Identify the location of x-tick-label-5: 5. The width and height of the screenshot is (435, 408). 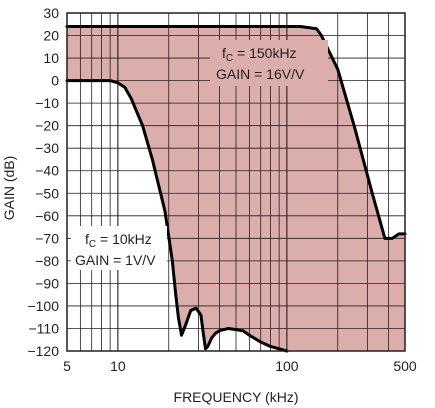
(67, 366).